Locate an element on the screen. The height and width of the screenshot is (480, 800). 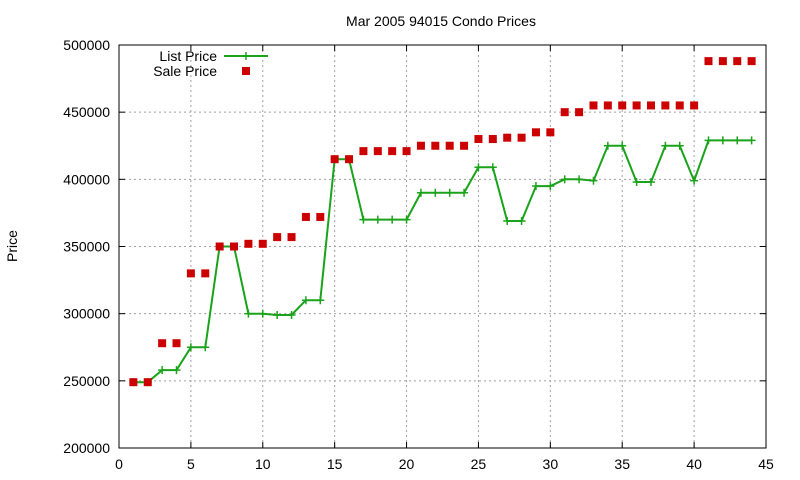
x-tick-label: 35 is located at coordinates (622, 464).